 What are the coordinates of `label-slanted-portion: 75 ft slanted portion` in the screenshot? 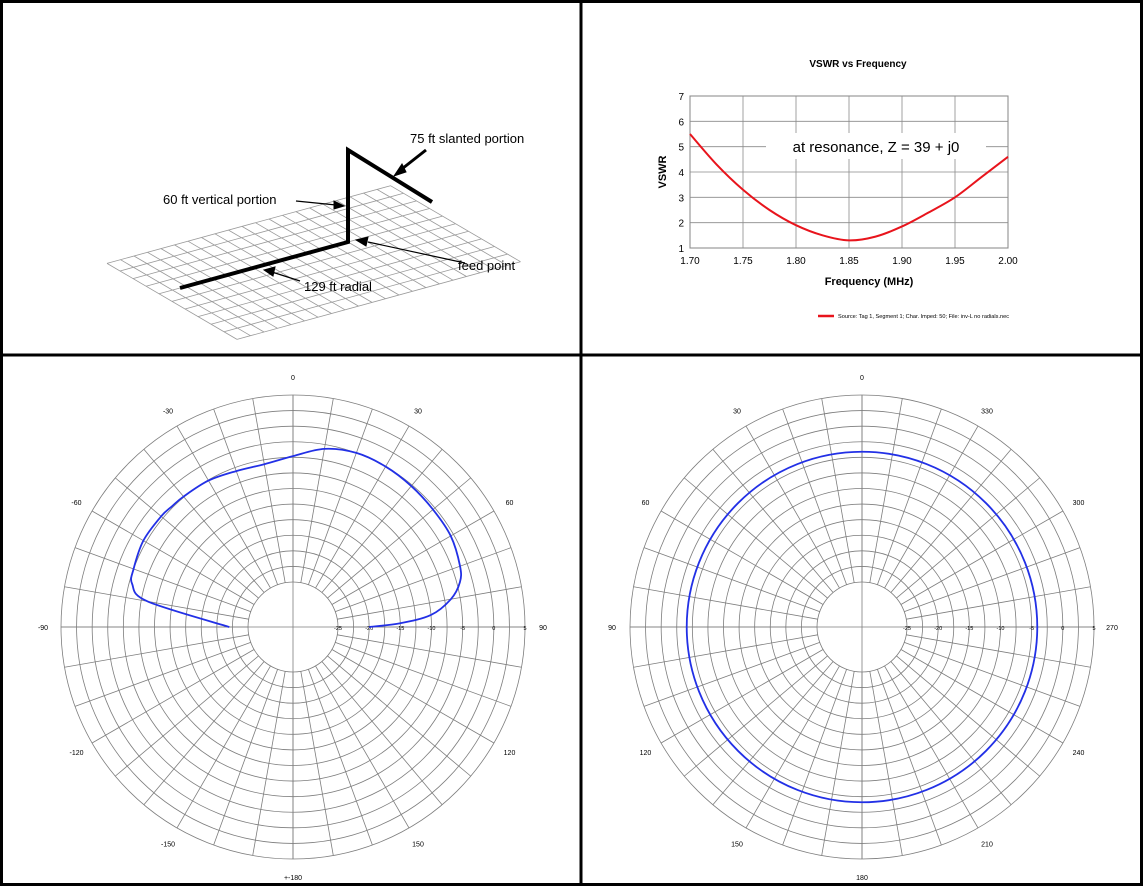 It's located at (467, 138).